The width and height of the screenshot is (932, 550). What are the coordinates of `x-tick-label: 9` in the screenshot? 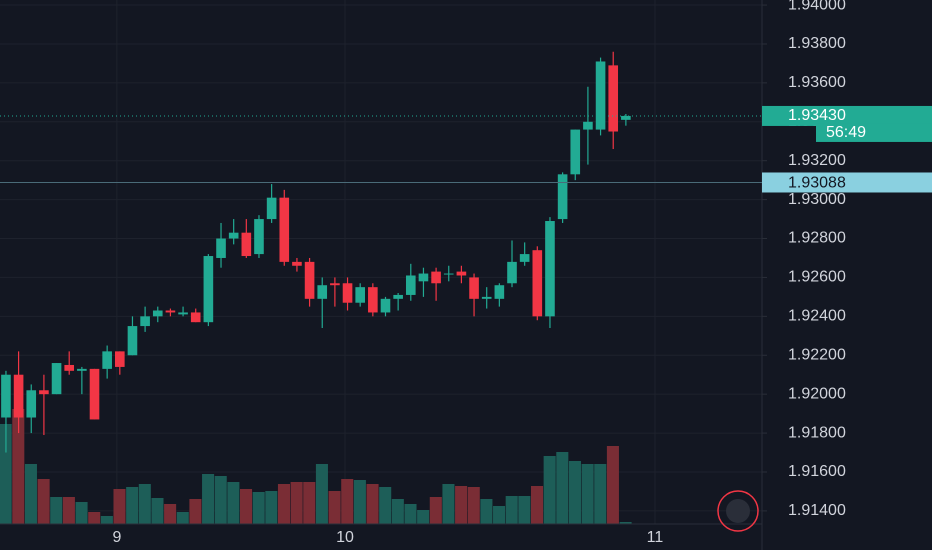 It's located at (116, 537).